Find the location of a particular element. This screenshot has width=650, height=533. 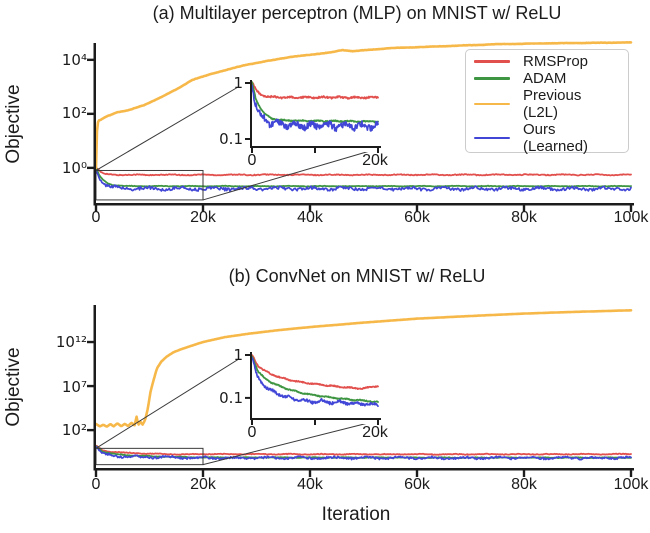

a-ytick-1e0: 10⁰ is located at coordinates (74, 168).